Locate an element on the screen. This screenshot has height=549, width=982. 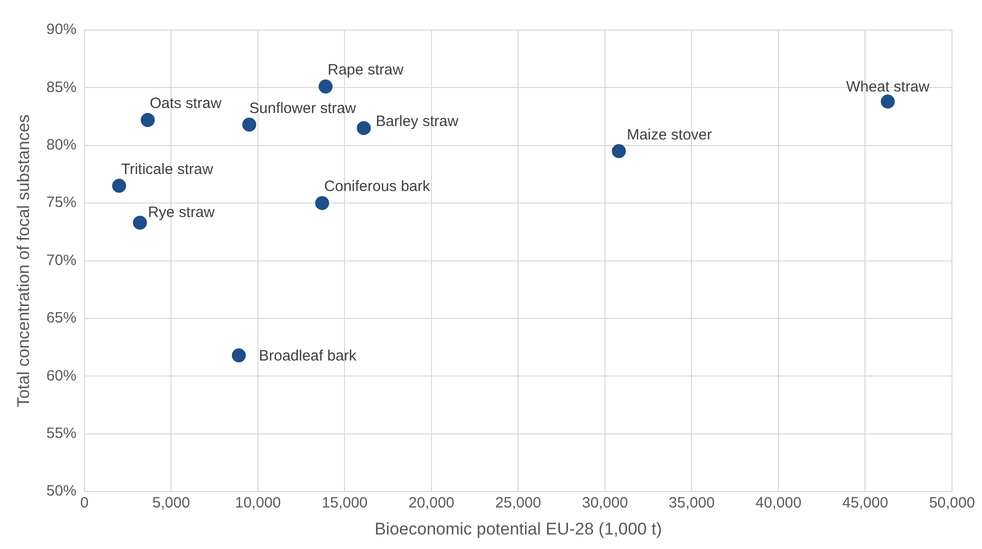
x-tick-label: 15,000 is located at coordinates (345, 503).